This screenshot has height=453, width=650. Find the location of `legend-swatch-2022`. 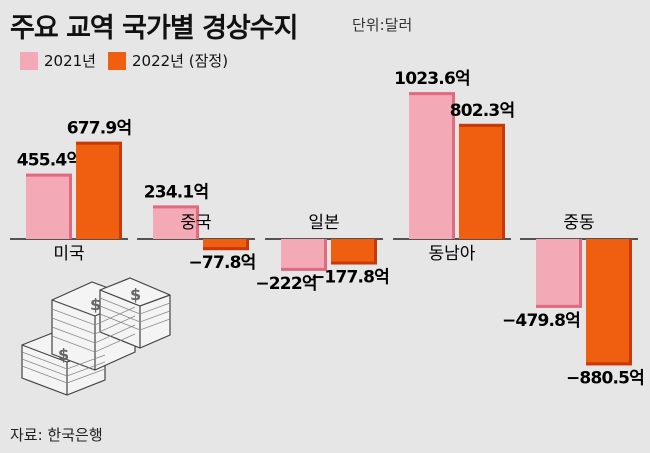

legend-swatch-2022 is located at coordinates (117, 60).